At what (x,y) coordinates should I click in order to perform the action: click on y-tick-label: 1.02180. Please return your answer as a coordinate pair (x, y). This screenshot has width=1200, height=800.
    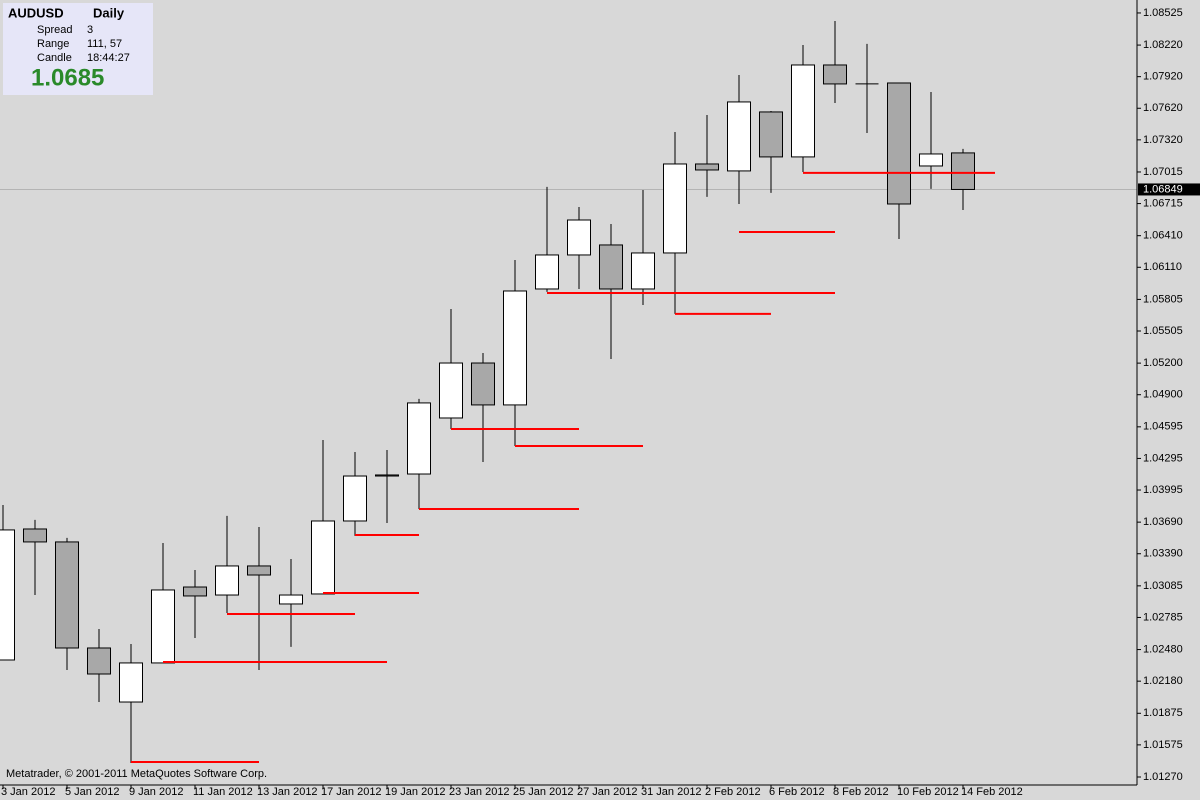
    Looking at the image, I should click on (1163, 681).